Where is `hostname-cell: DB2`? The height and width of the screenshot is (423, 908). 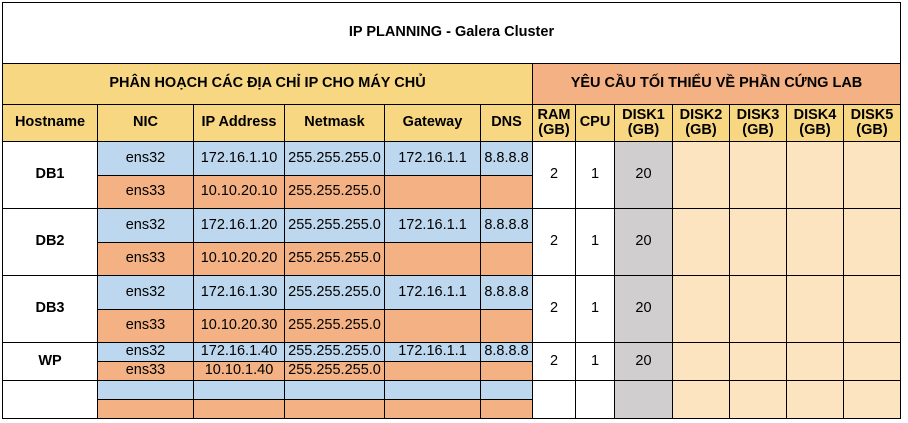
hostname-cell: DB2 is located at coordinates (50, 242).